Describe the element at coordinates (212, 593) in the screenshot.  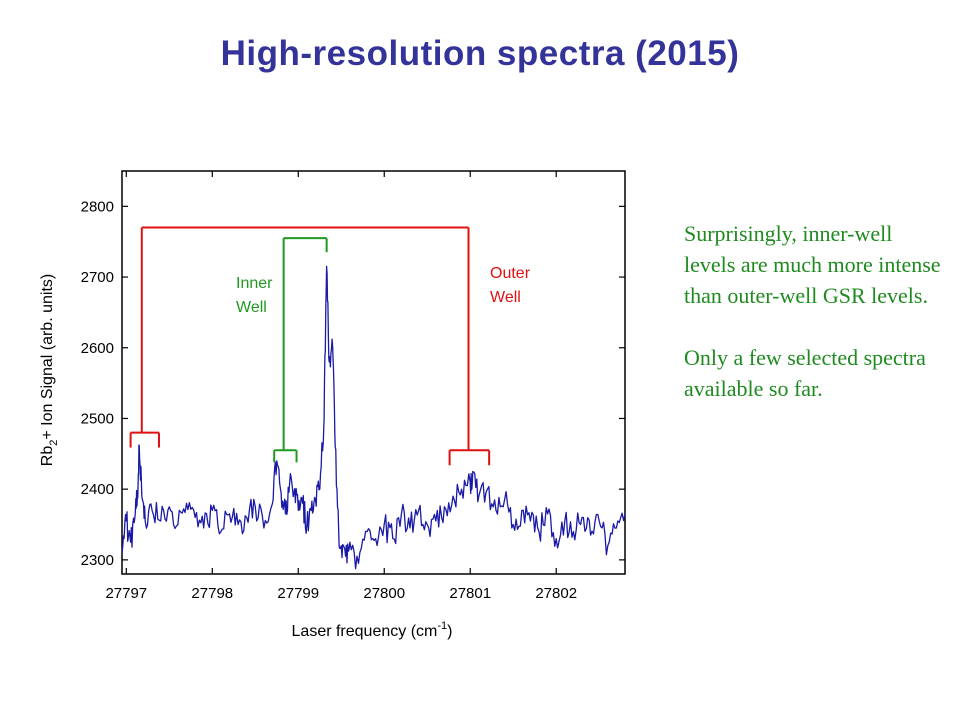
I see `x-tick-label: 27798` at that location.